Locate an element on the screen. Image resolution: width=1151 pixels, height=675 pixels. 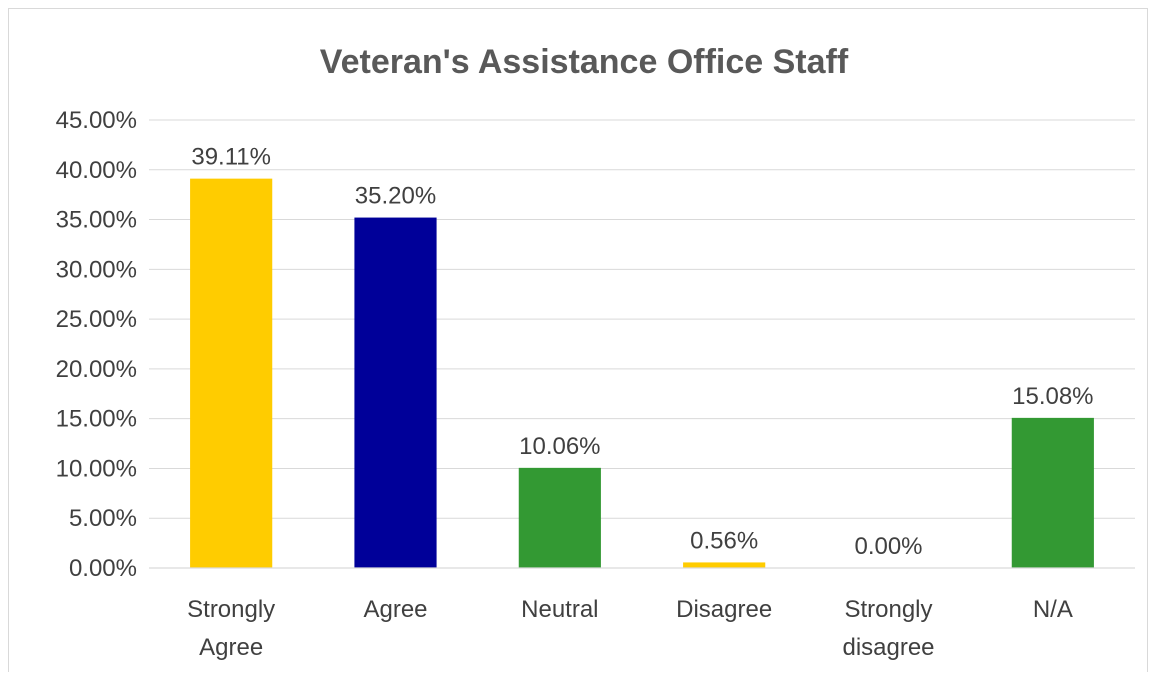
data-label: 10.06% is located at coordinates (559, 446).